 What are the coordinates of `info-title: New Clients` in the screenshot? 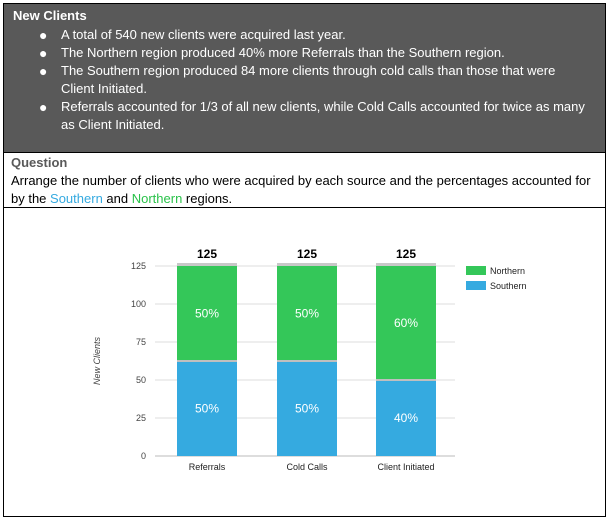 It's located at (50, 15).